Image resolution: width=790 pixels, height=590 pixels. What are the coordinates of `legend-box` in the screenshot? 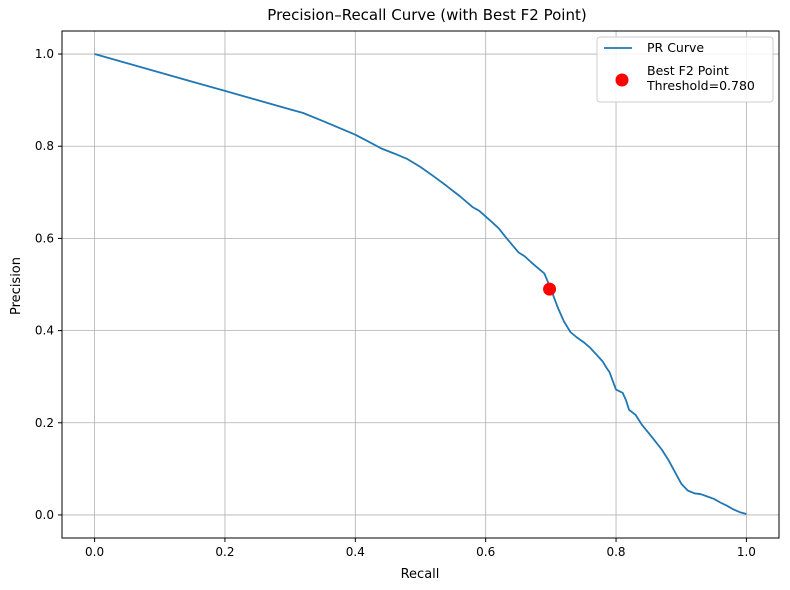 It's located at (685, 69).